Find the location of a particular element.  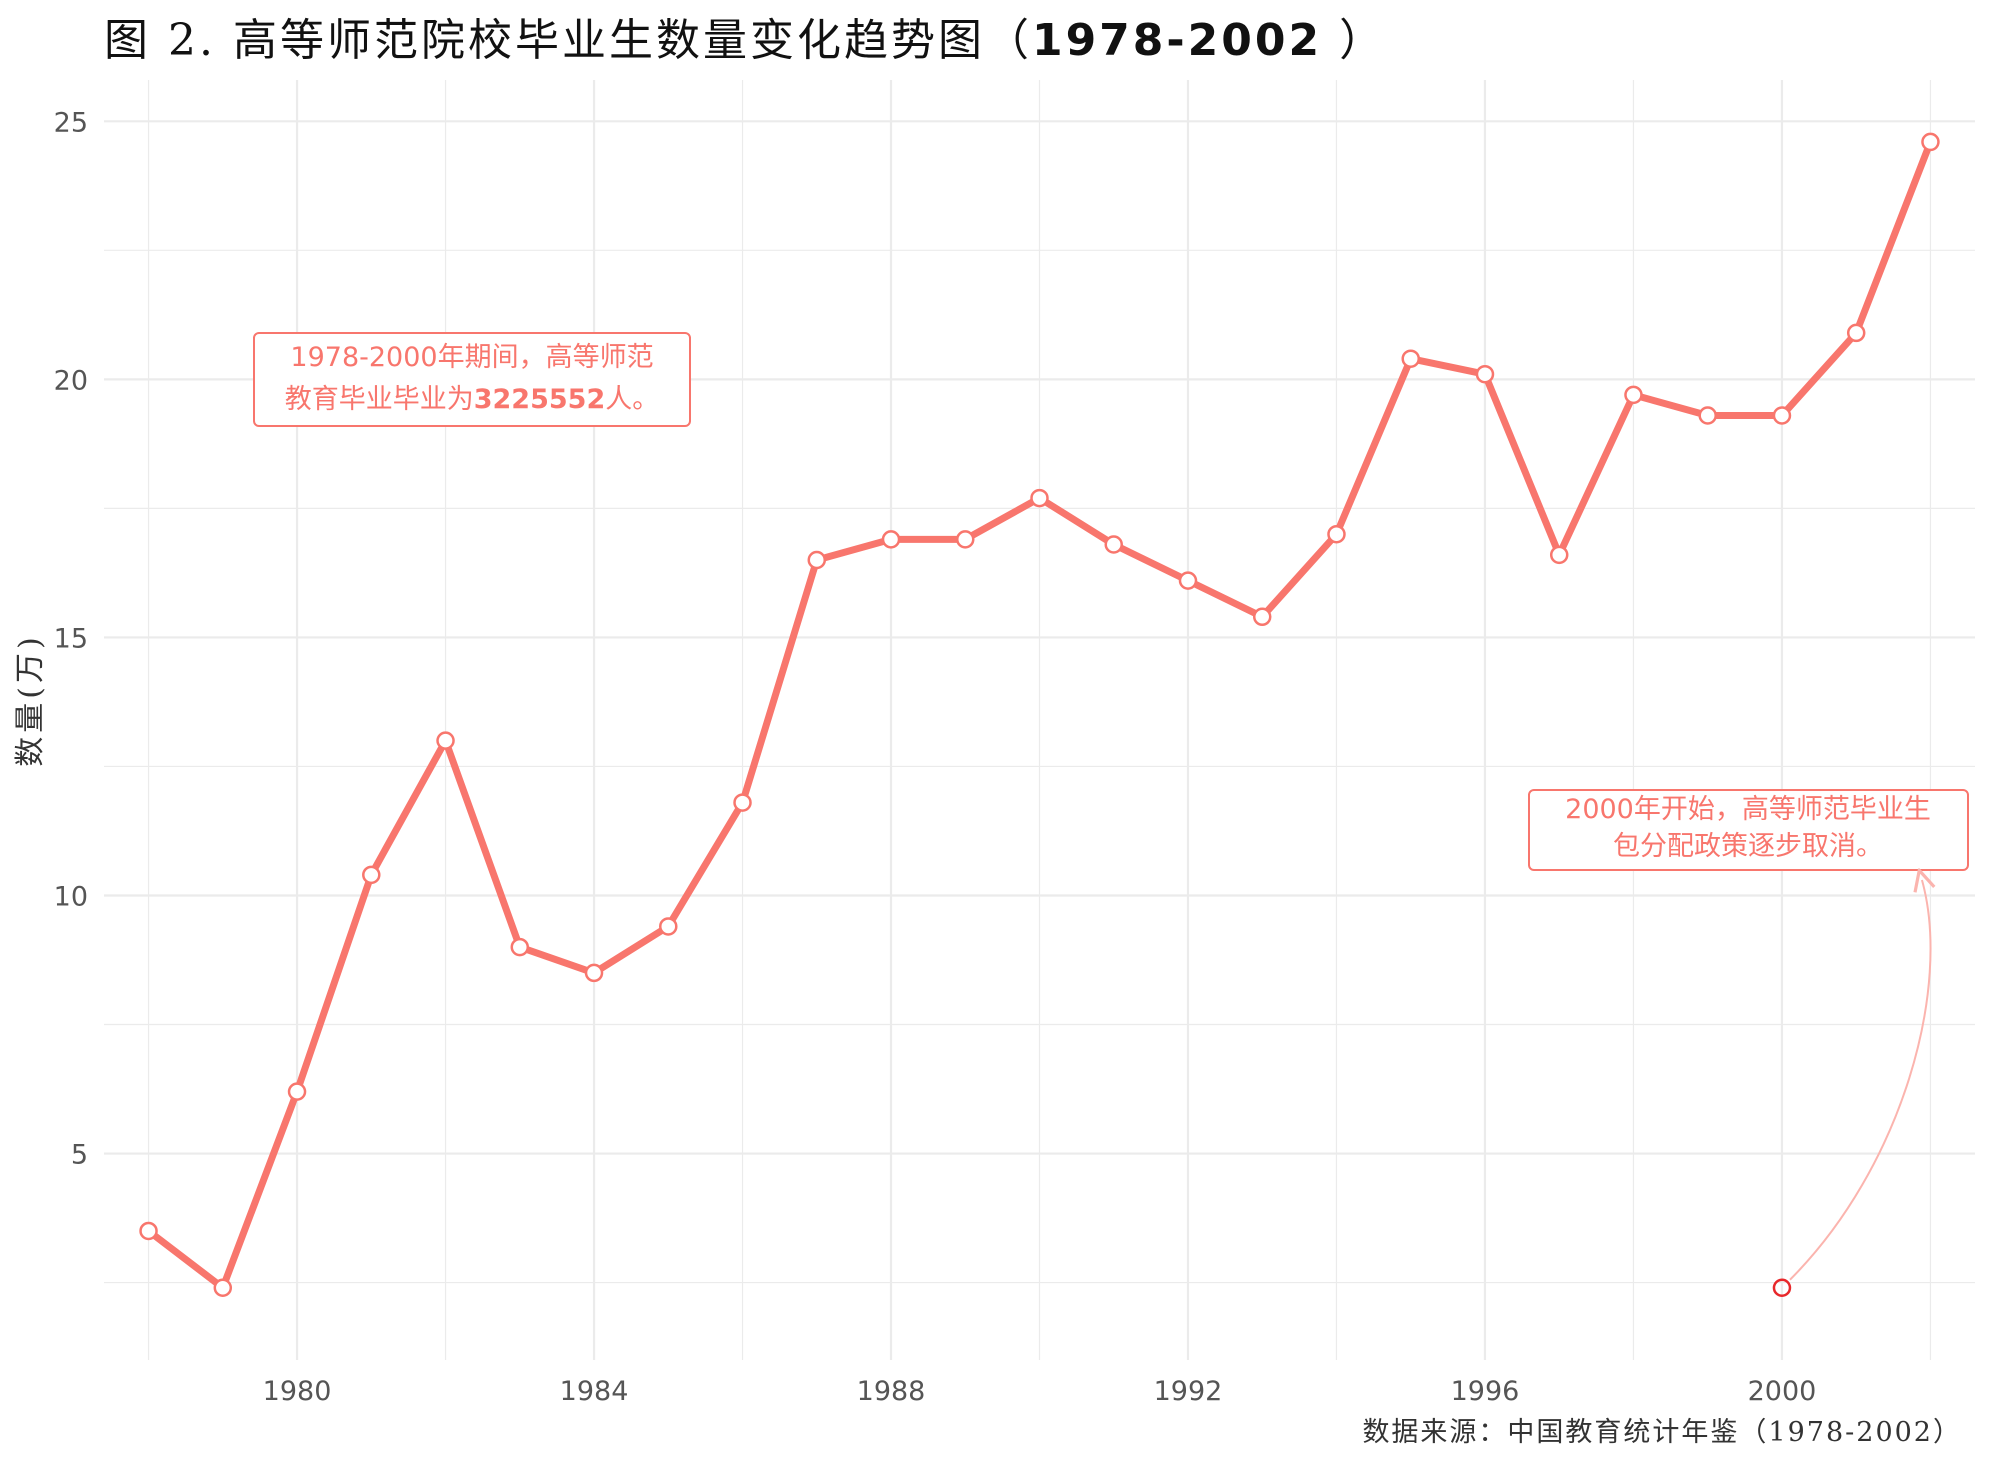

annotation-policy-line1: 2000年开始，高等师范毕业生 is located at coordinates (1748, 809).